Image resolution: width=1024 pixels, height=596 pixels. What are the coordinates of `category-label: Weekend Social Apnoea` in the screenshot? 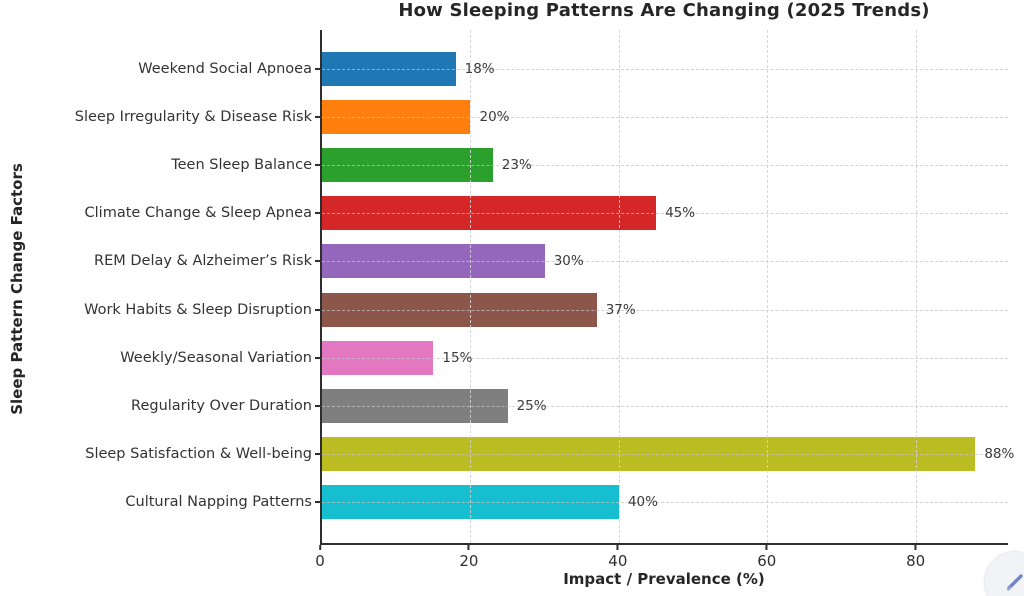 It's located at (225, 69).